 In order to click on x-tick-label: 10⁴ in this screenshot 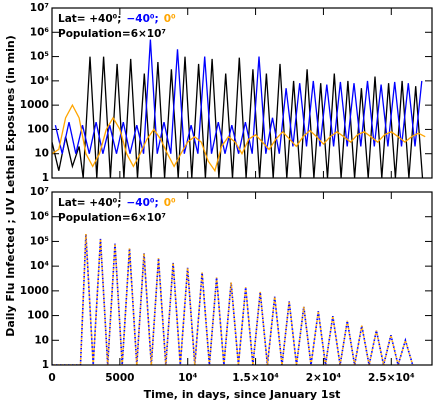, I will do `click(188, 378)`.